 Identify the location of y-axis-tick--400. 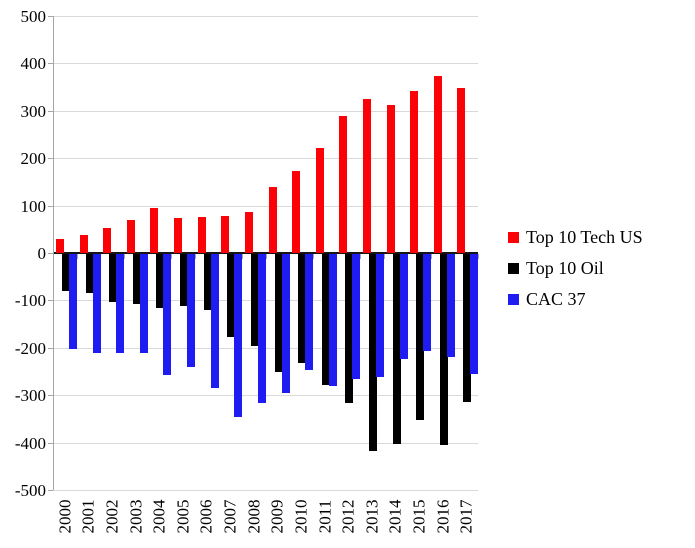
(50, 443).